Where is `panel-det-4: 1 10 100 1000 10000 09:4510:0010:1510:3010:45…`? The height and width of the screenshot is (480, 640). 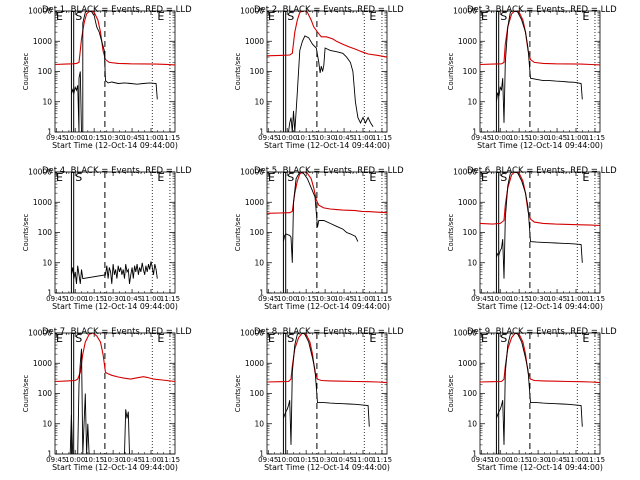
panel-det-4: 1 10 100 1000 10000 09:4510:0010:1510:3010:45… is located at coordinates (107, 238).